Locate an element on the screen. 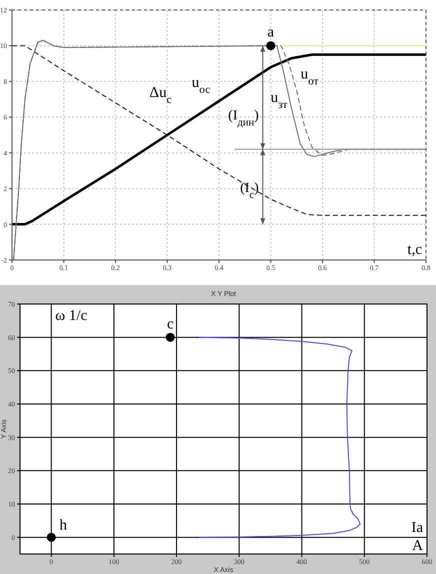  series-label: u$_{от}$ is located at coordinates (309, 77).